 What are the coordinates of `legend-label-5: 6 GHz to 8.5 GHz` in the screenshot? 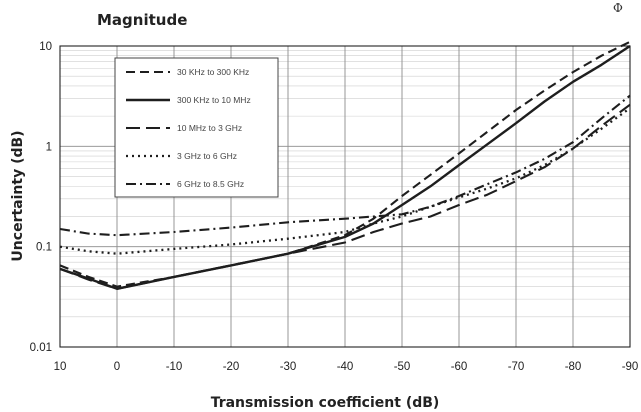 It's located at (210, 184).